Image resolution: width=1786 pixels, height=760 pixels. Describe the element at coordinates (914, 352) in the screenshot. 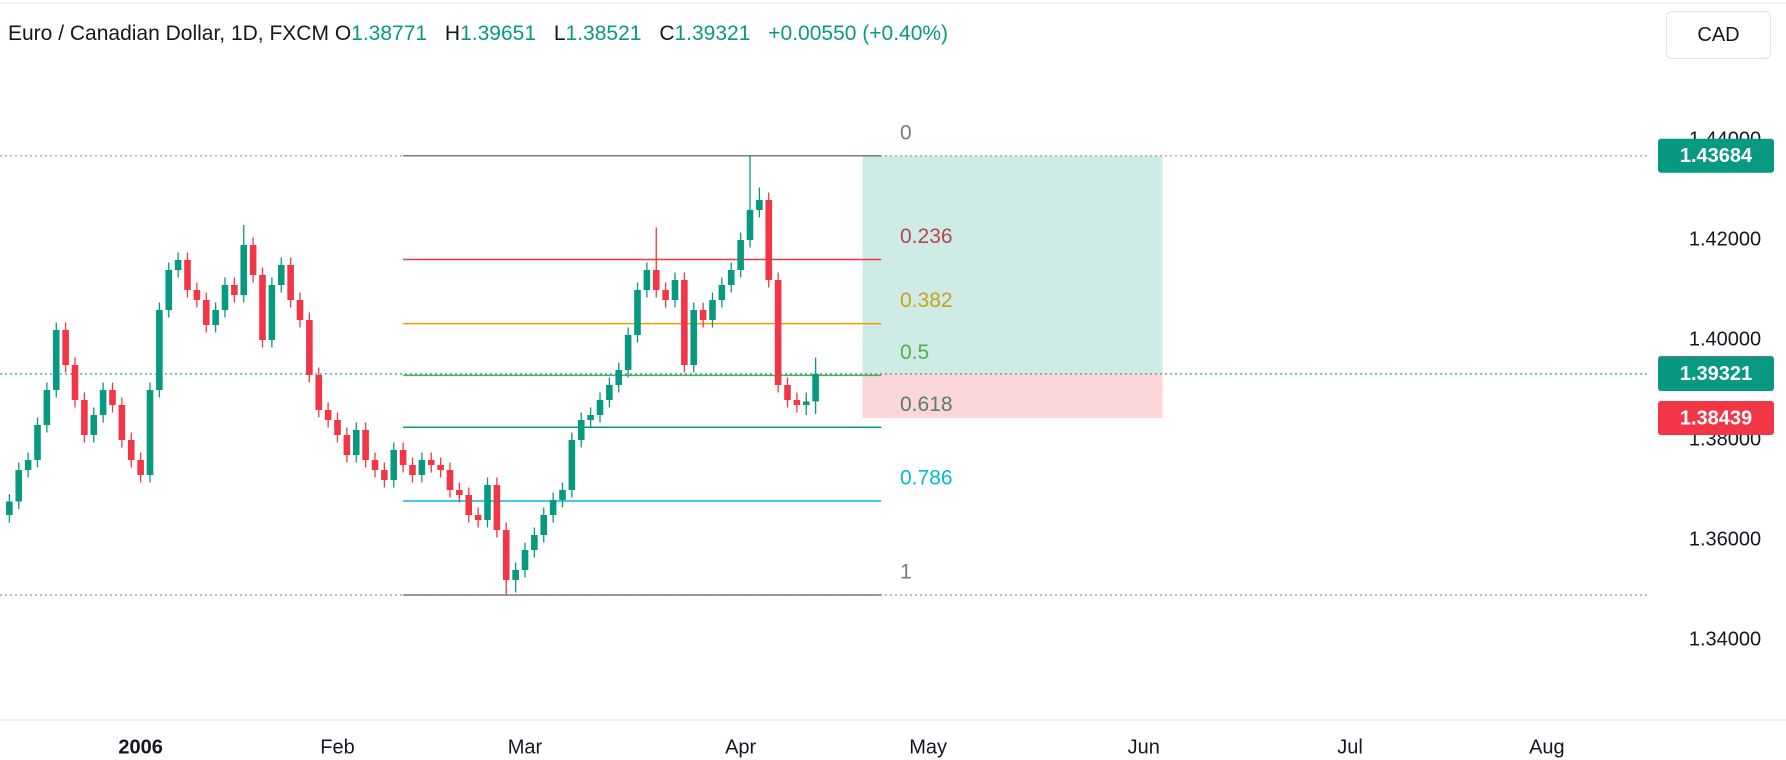

I see `fib-label: 0.5` at that location.